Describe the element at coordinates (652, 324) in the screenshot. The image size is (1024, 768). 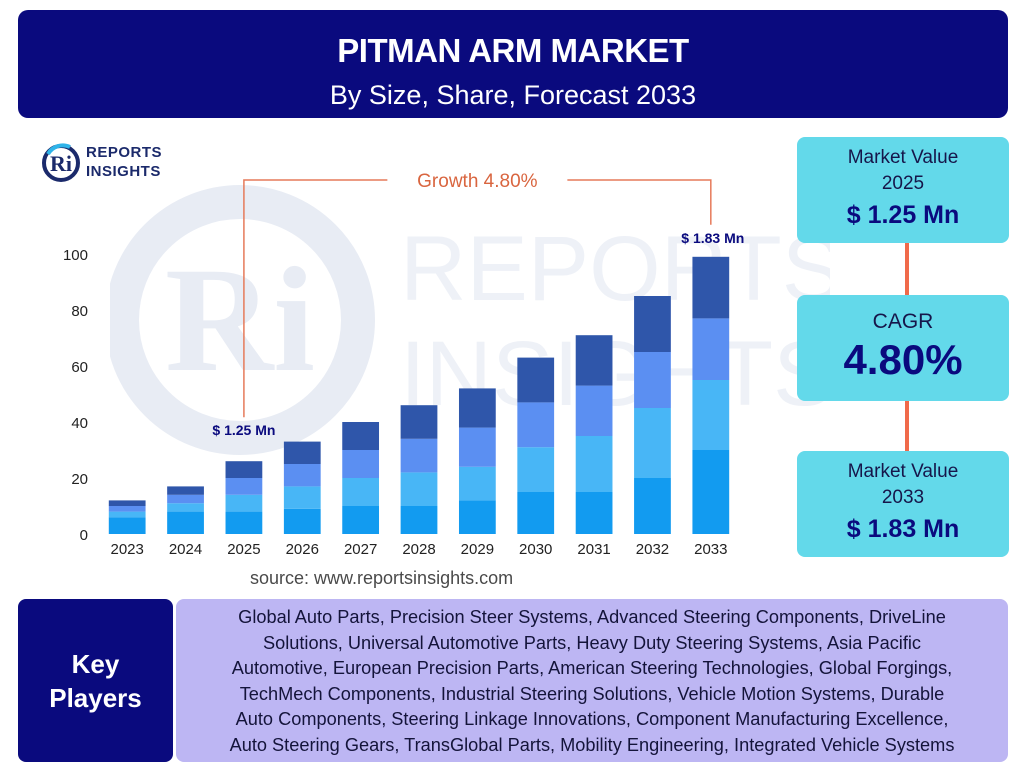
I see `bar-segment-2032-s4` at that location.